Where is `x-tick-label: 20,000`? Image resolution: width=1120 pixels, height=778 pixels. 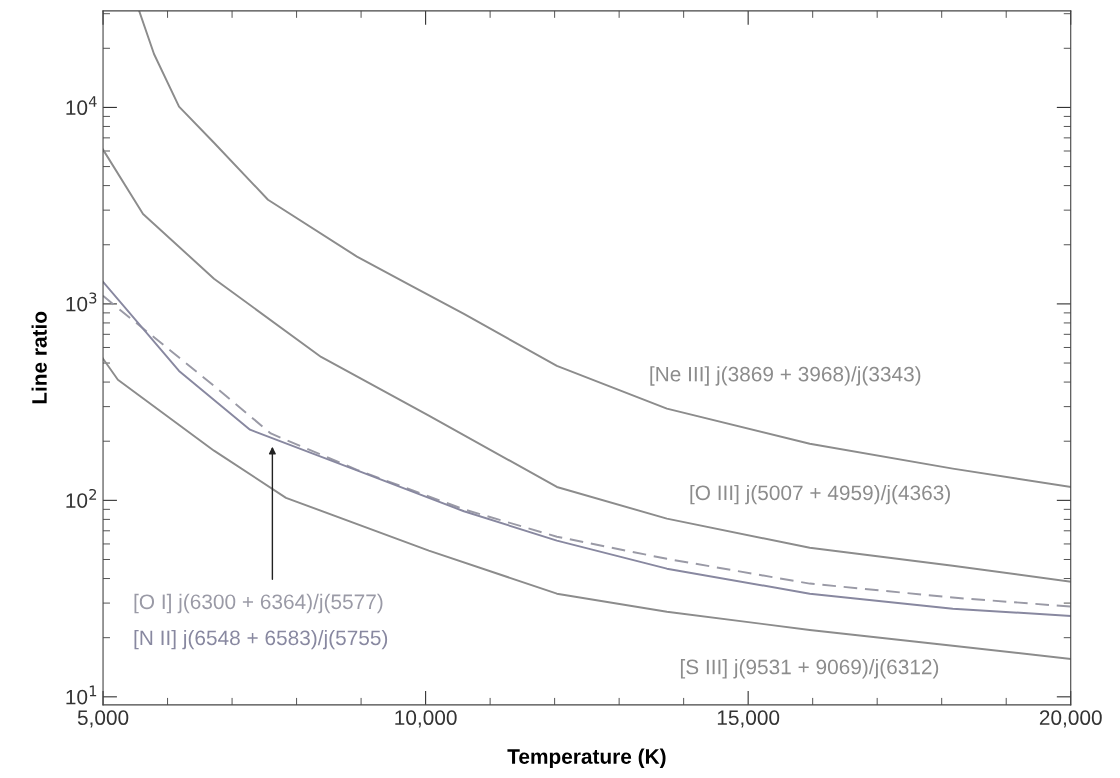
x-tick-label: 20,000 is located at coordinates (1070, 719).